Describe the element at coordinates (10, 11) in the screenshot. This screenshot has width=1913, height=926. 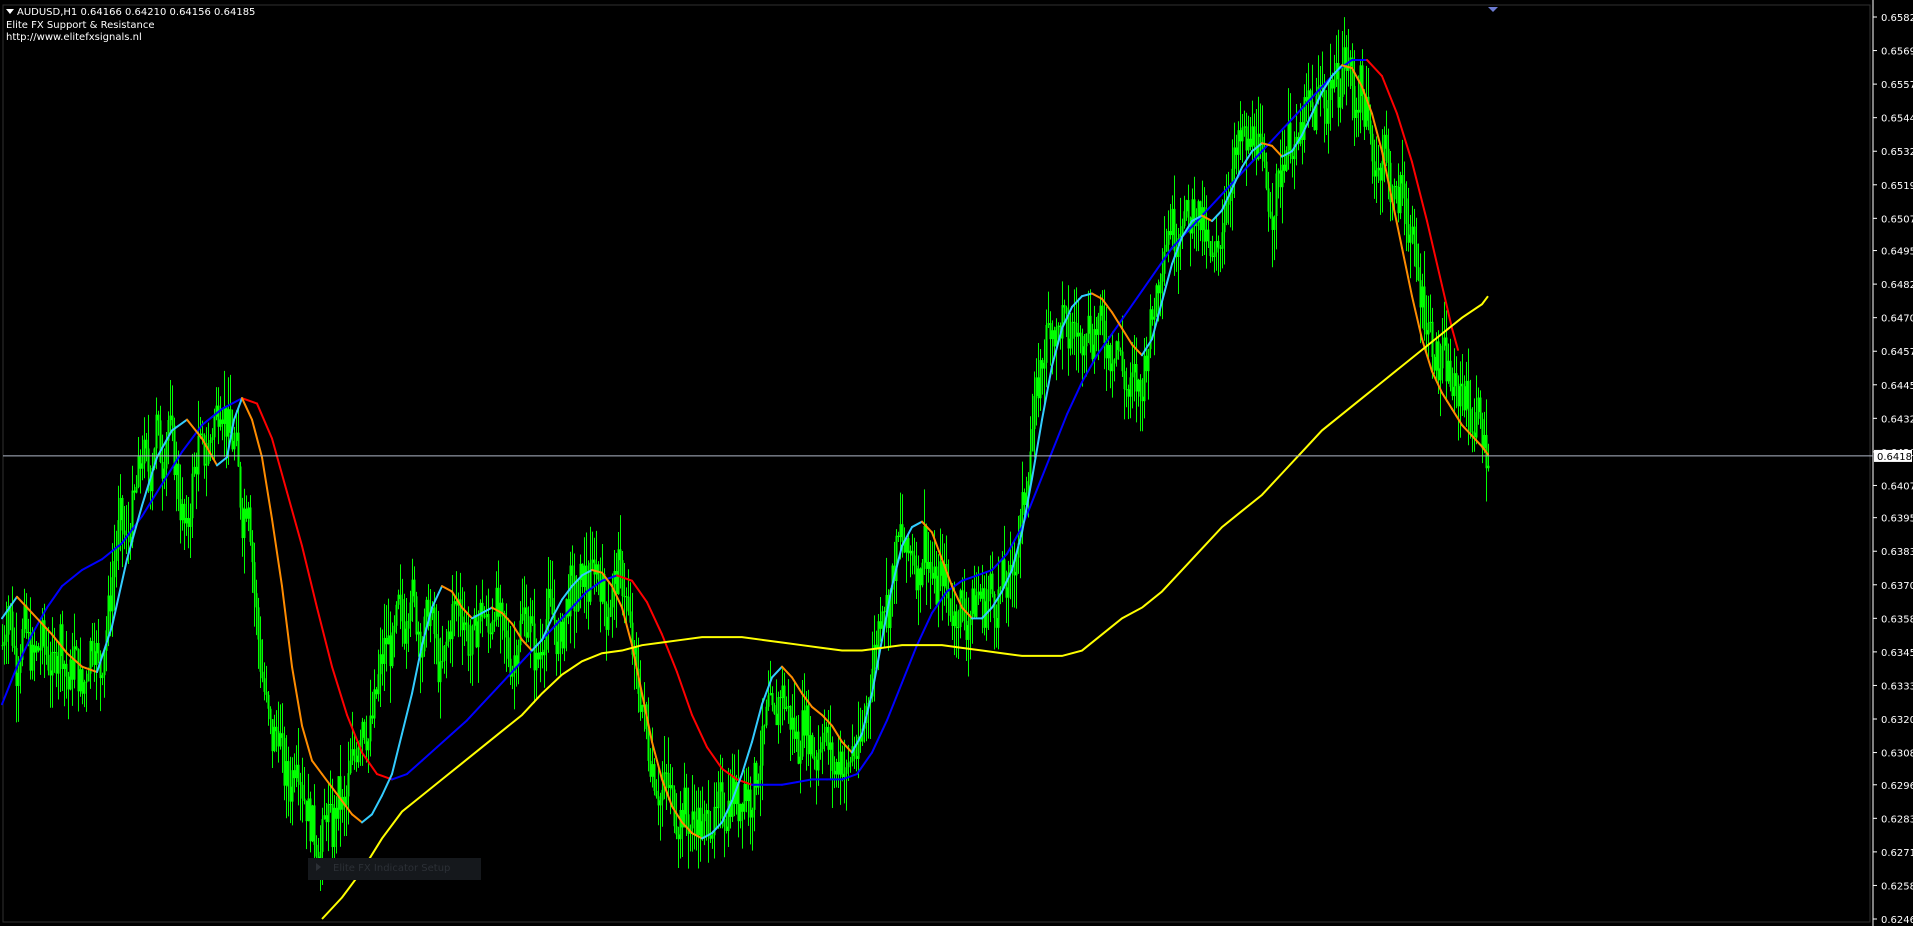
I see `collapse-triangle-icon` at that location.